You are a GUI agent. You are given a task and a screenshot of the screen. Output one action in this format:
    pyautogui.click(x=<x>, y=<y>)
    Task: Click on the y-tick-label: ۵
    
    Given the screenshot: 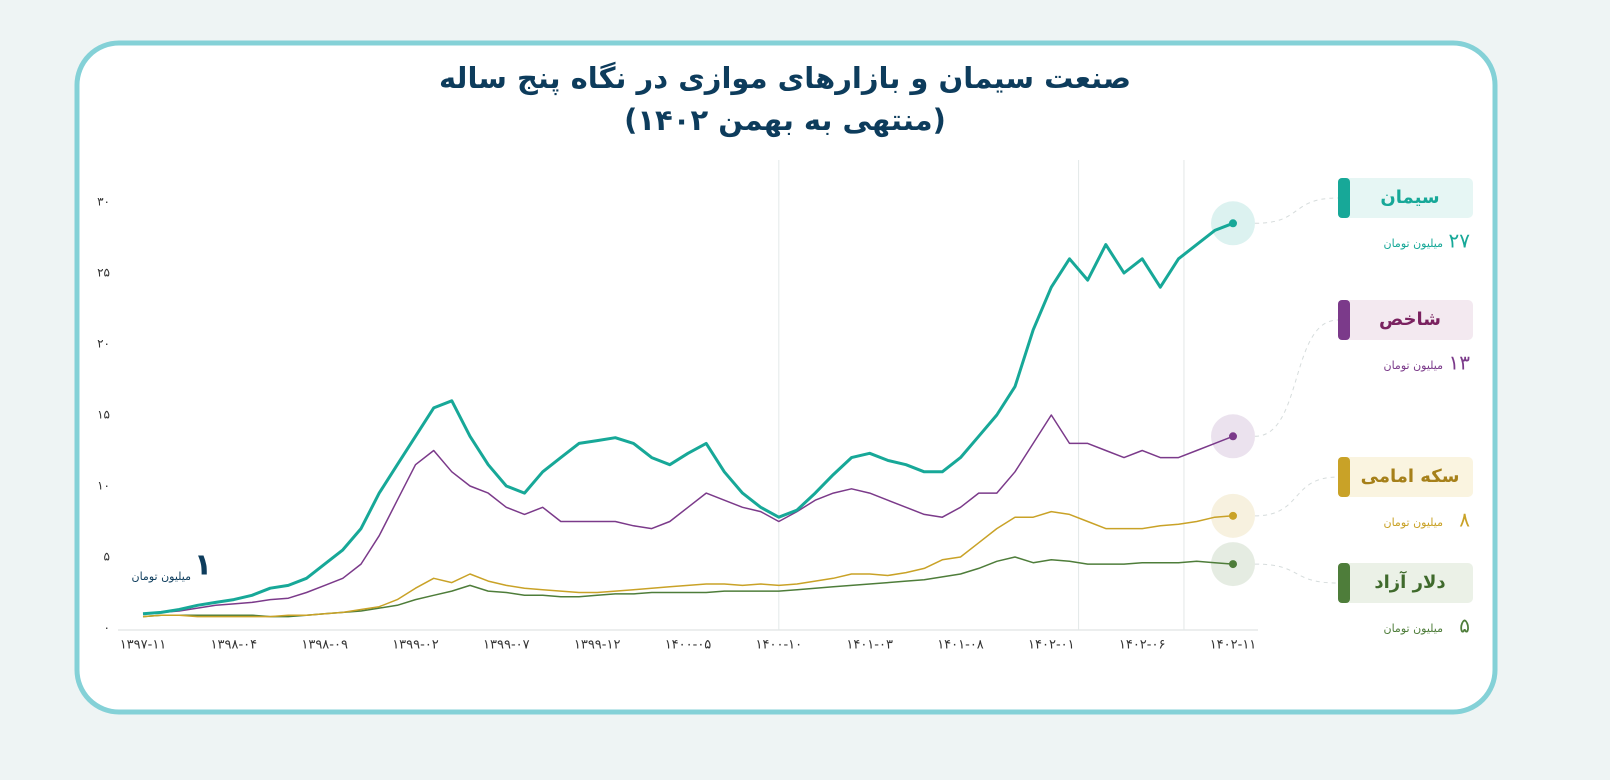 What is the action you would take?
    pyautogui.click(x=107, y=557)
    